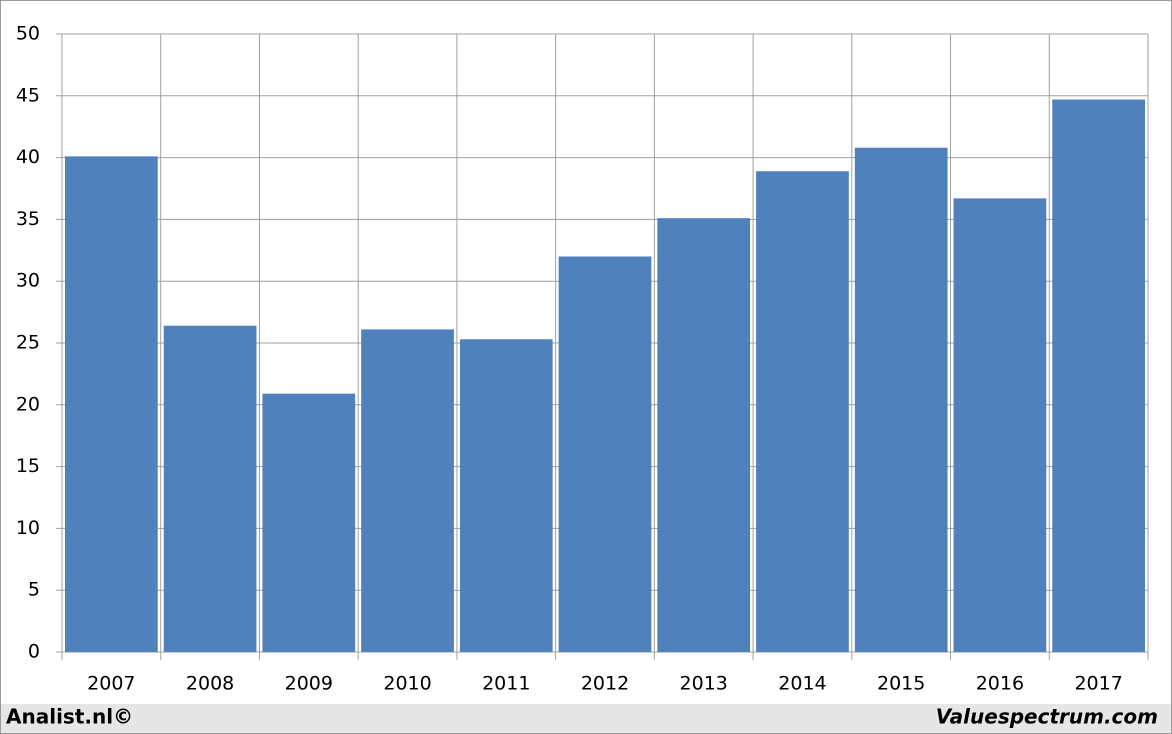 The width and height of the screenshot is (1172, 734). Describe the element at coordinates (1000, 684) in the screenshot. I see `x-tick-label: 2016` at that location.